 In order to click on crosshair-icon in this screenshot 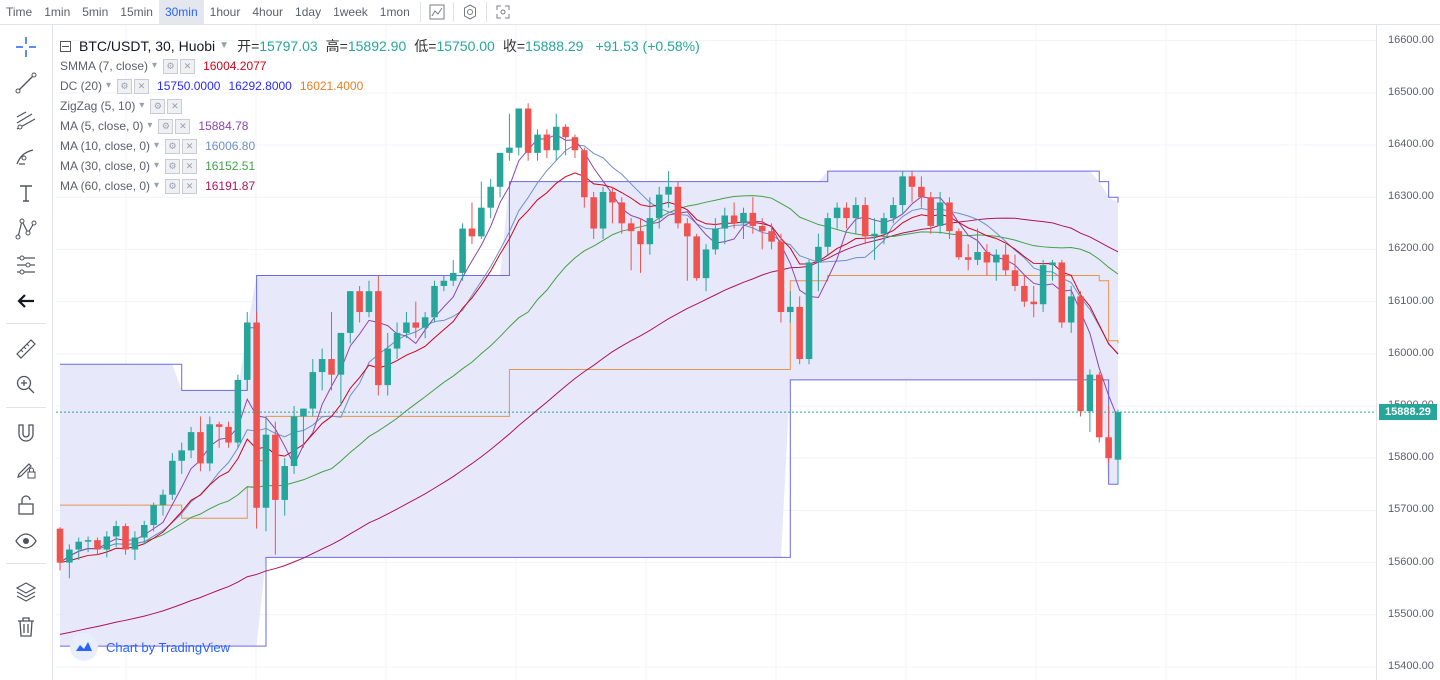, I will do `click(26, 47)`.